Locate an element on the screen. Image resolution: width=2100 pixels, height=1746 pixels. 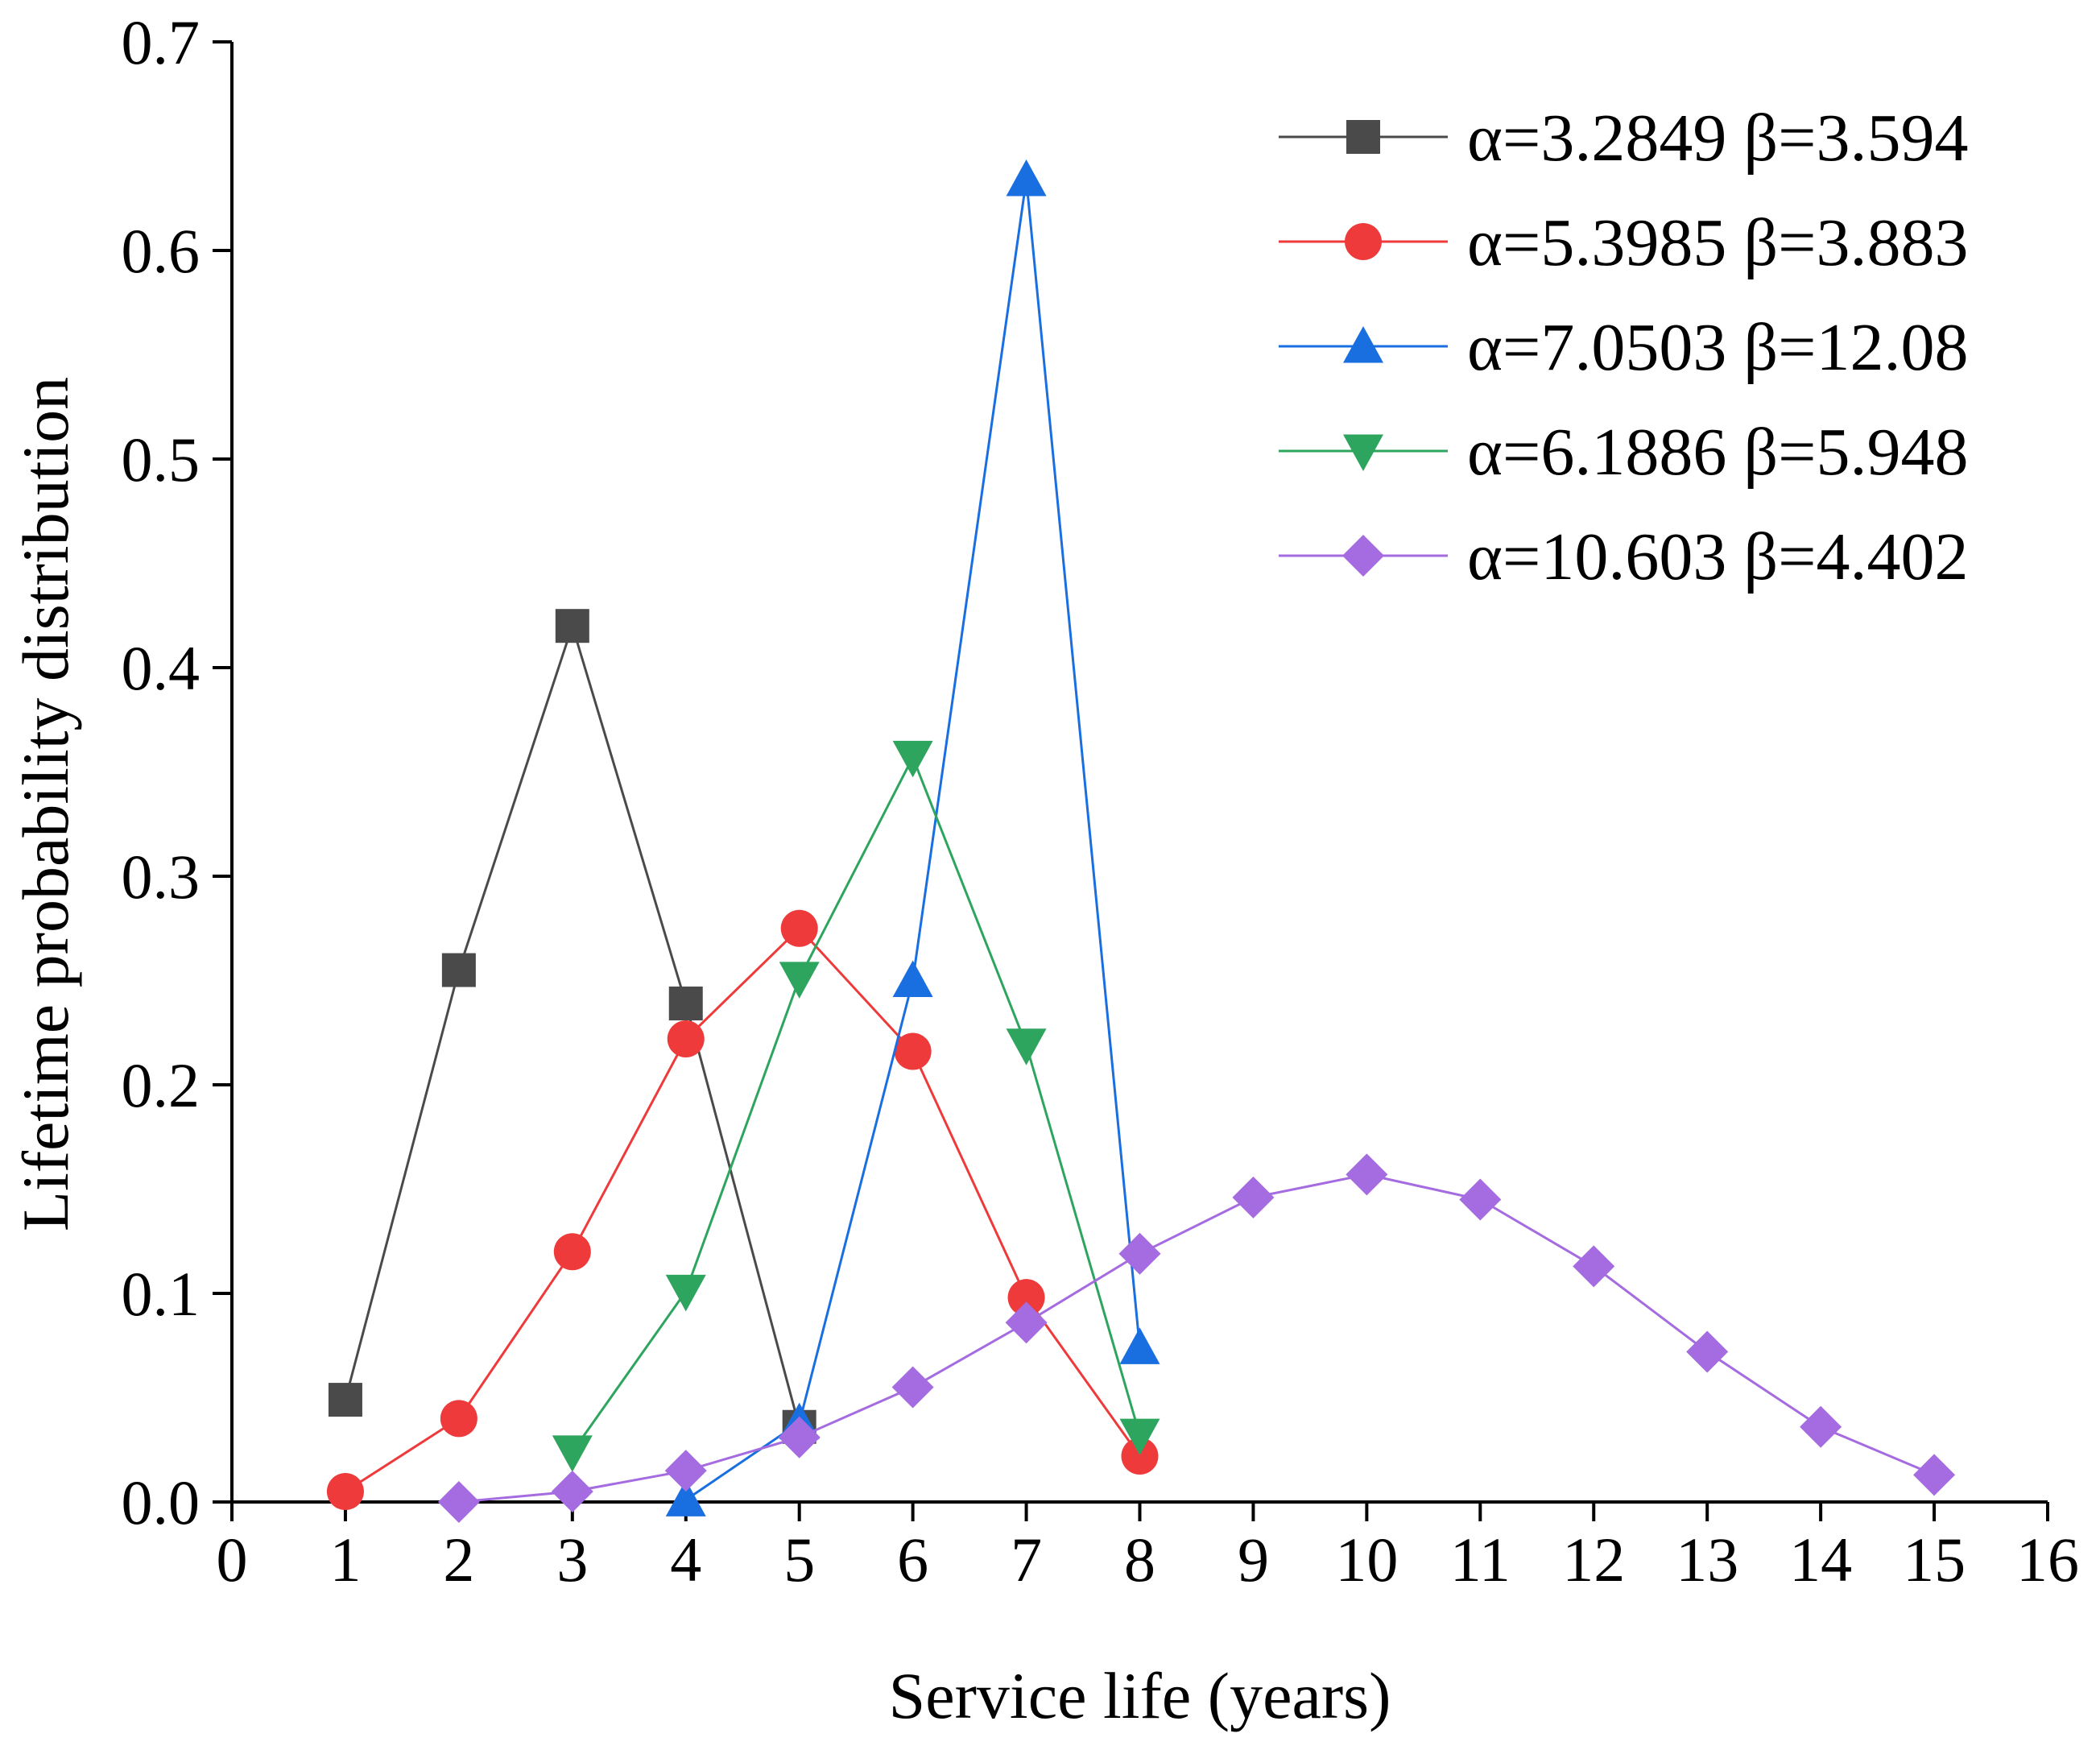
y-tick-label: 0.2 is located at coordinates (161, 1085).